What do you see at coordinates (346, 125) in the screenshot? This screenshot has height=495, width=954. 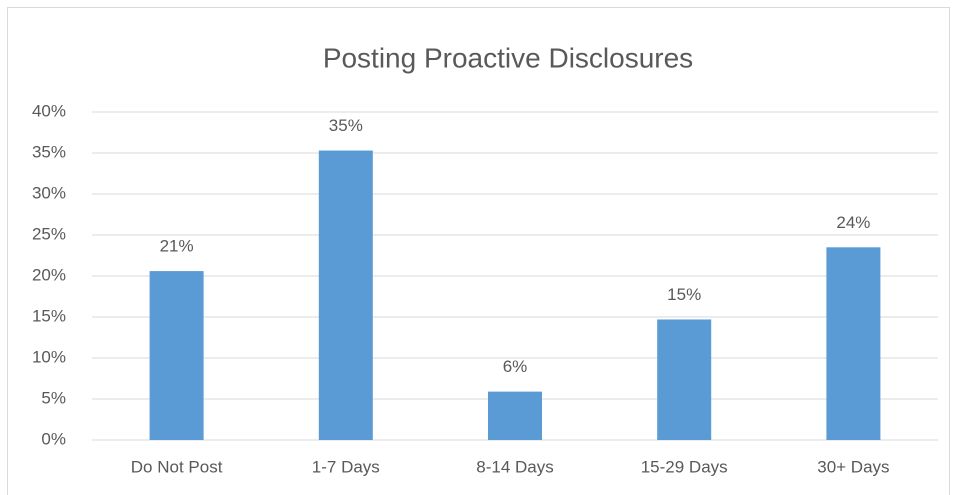 I see `value-label: 35%` at bounding box center [346, 125].